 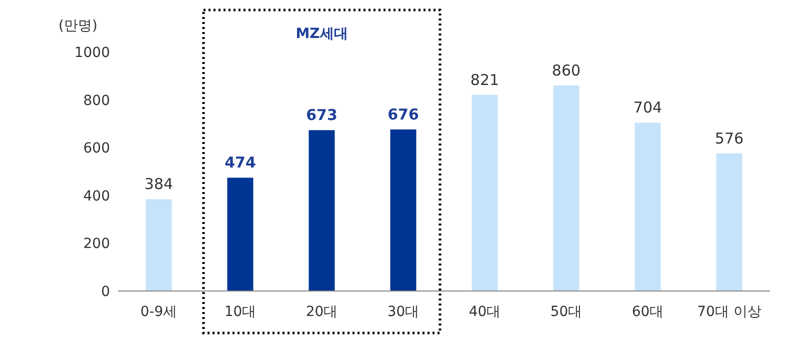 What do you see at coordinates (159, 312) in the screenshot?
I see `x-tick-label: 0-9세` at bounding box center [159, 312].